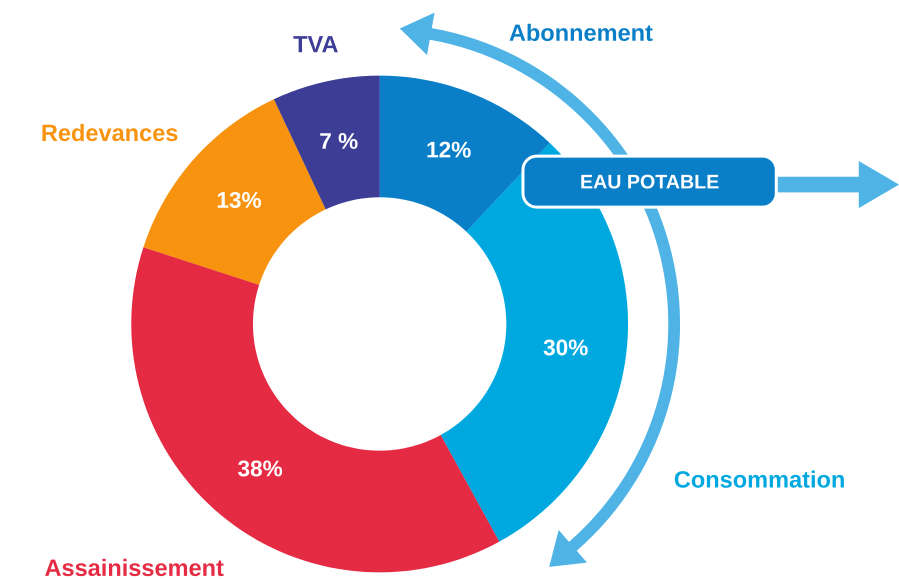 The height and width of the screenshot is (579, 899). What do you see at coordinates (449, 149) in the screenshot?
I see `data-label: 12%` at bounding box center [449, 149].